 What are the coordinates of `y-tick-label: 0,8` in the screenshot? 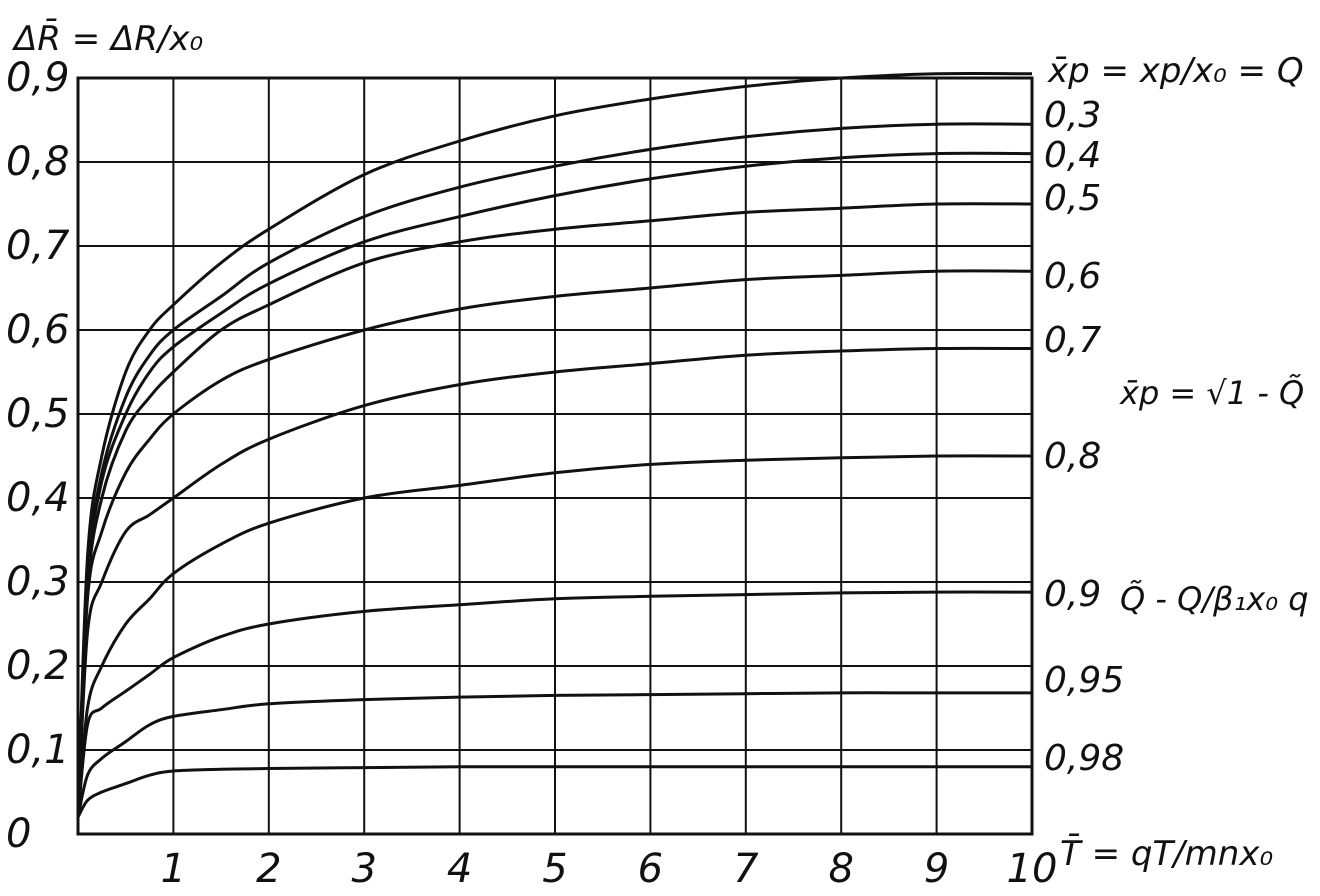 It's located at (38, 162).